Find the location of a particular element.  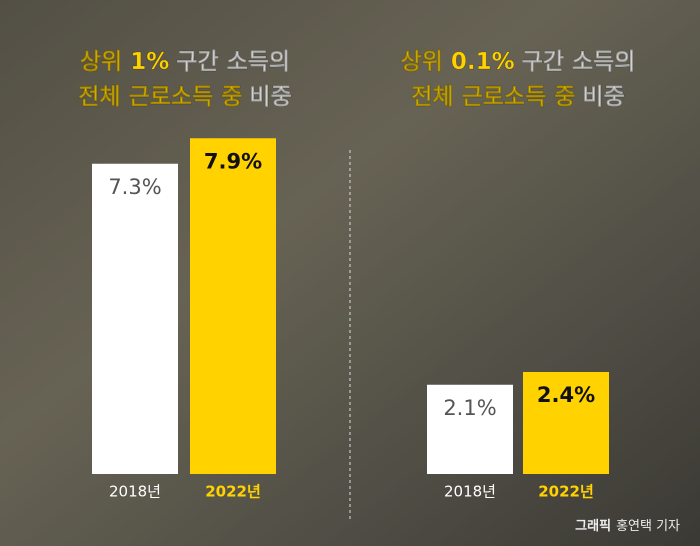

credit-name: 홍연택 기자 is located at coordinates (648, 526).